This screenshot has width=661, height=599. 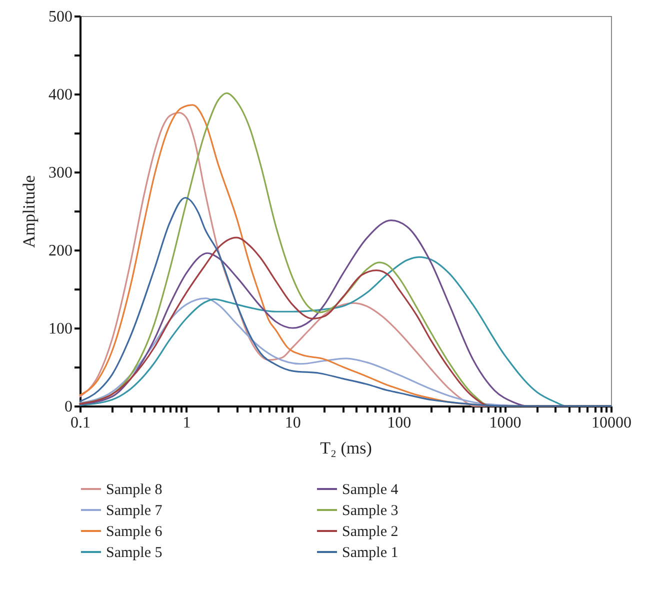 What do you see at coordinates (60, 173) in the screenshot?
I see `y-tick-label: 300` at bounding box center [60, 173].